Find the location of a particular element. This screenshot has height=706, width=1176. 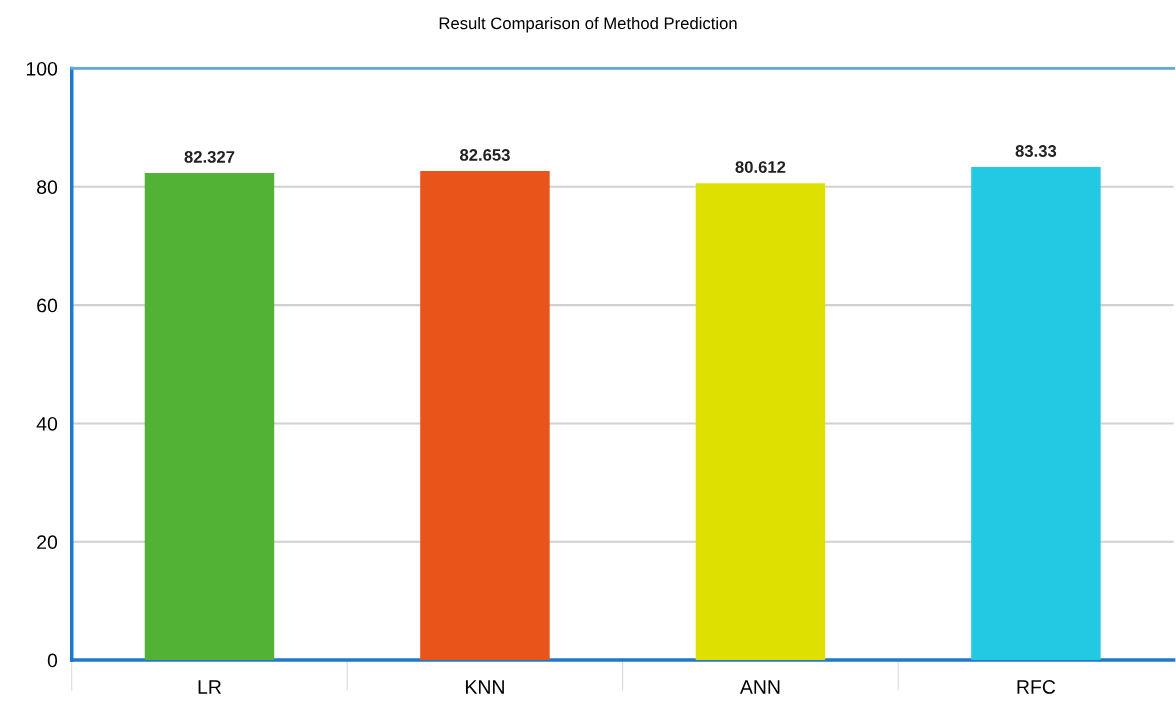

x-tick-label: LR is located at coordinates (209, 687).